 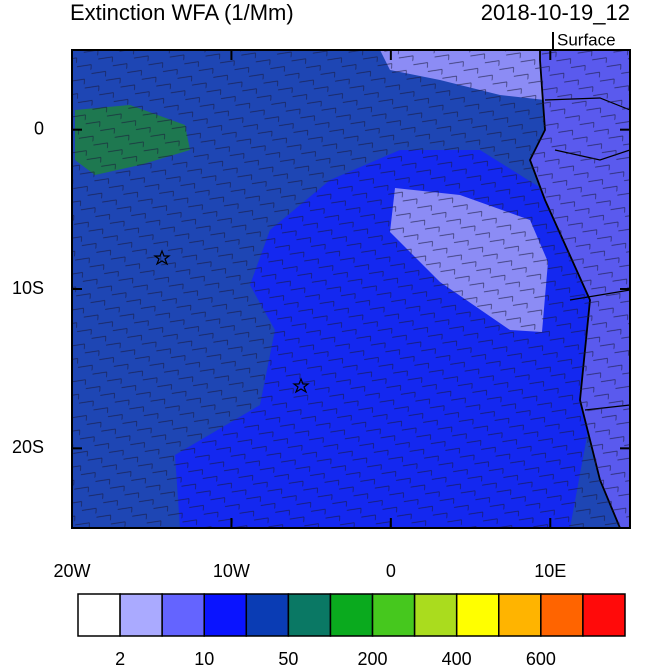 What do you see at coordinates (204, 658) in the screenshot?
I see `colorbar-label: 10` at bounding box center [204, 658].